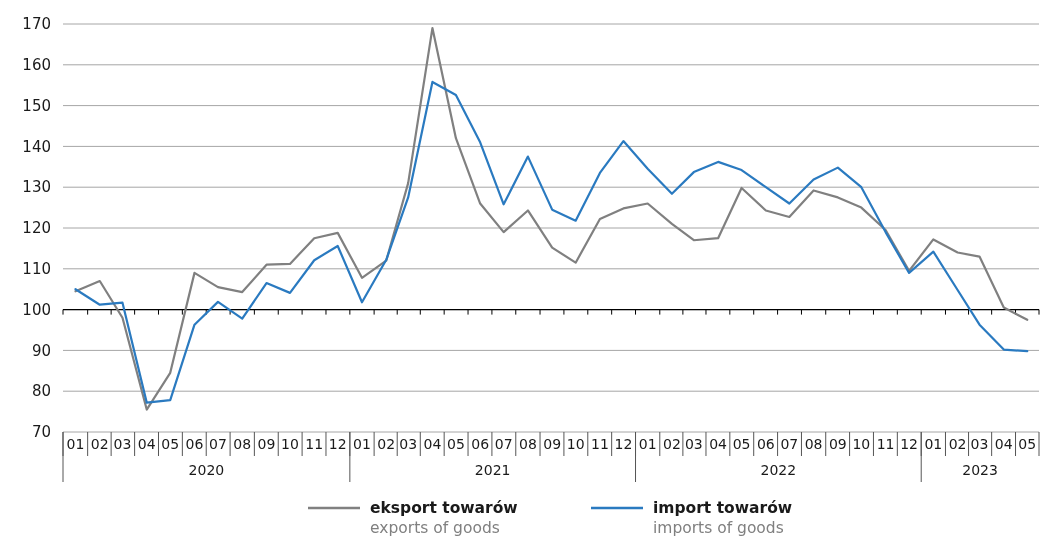 This screenshot has height=554, width=1048. I want to click on y-tick-label: 140, so click(36, 146).